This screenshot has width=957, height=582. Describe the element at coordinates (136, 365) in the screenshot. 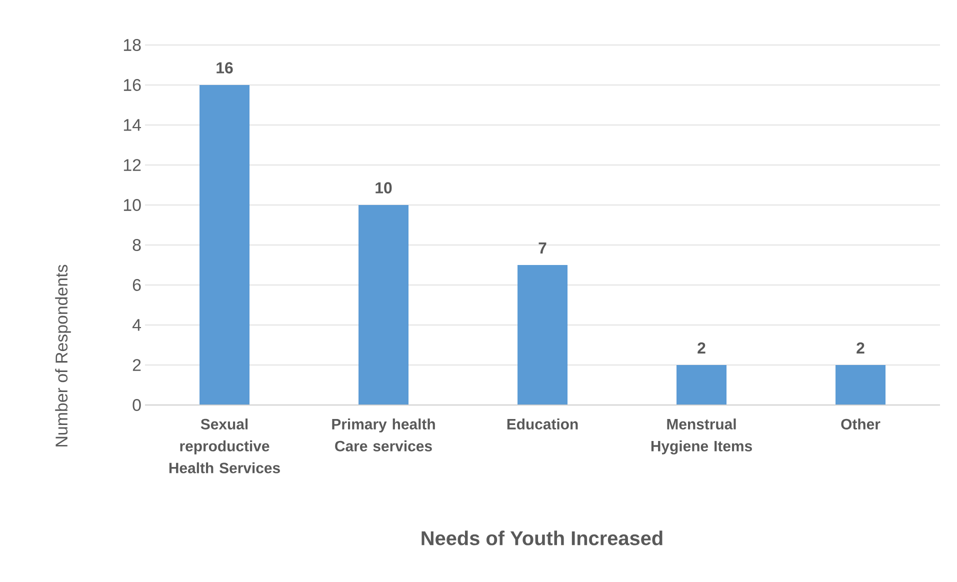

I see `y-tick-label: 2` at that location.